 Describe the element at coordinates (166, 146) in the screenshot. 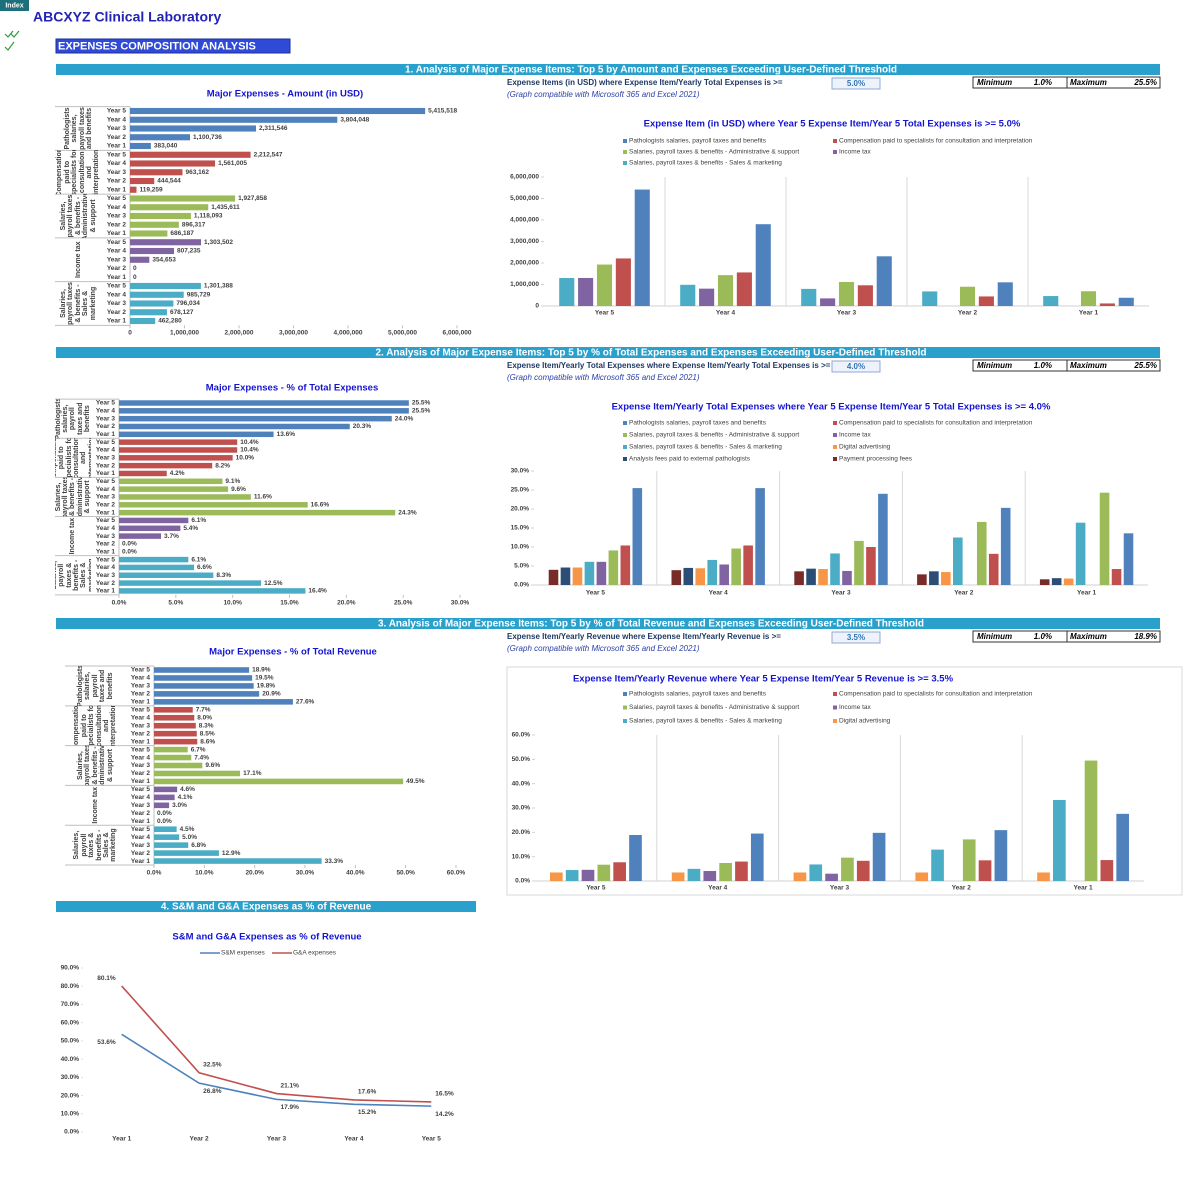

I see `data-label: 383,040` at that location.